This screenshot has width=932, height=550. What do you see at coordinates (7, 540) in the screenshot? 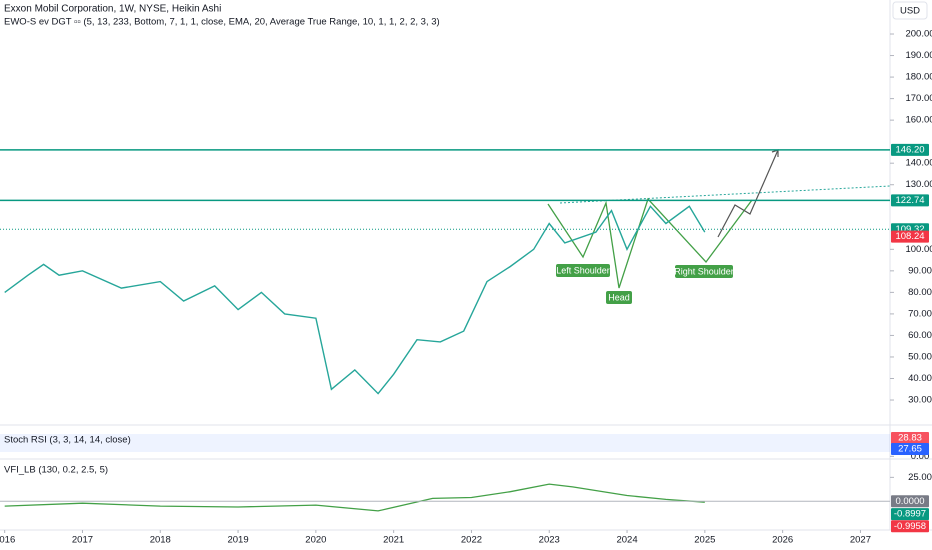
I see `x-tick-label: 2016` at bounding box center [7, 540].